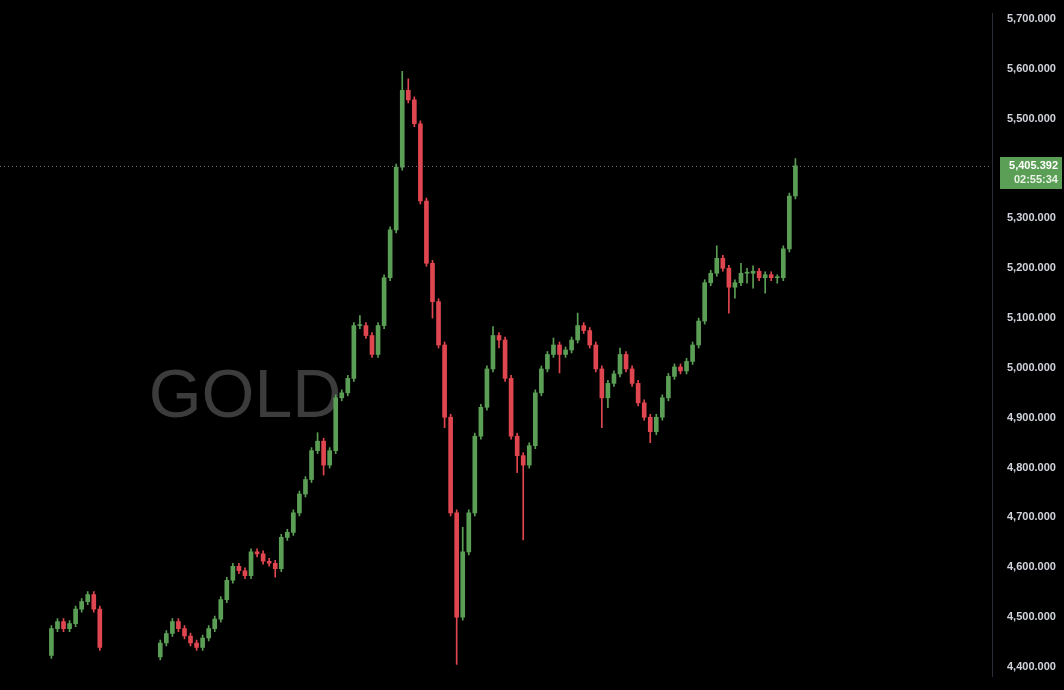  Describe the element at coordinates (1031, 416) in the screenshot. I see `y-tick-label: 4,900.000` at that location.